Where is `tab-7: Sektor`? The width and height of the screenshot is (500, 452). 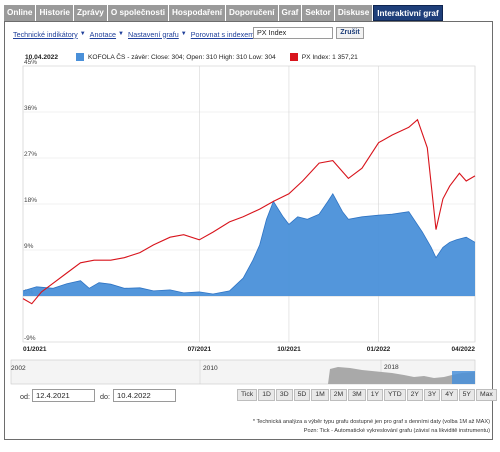
tab-7: Sektor is located at coordinates (318, 13).